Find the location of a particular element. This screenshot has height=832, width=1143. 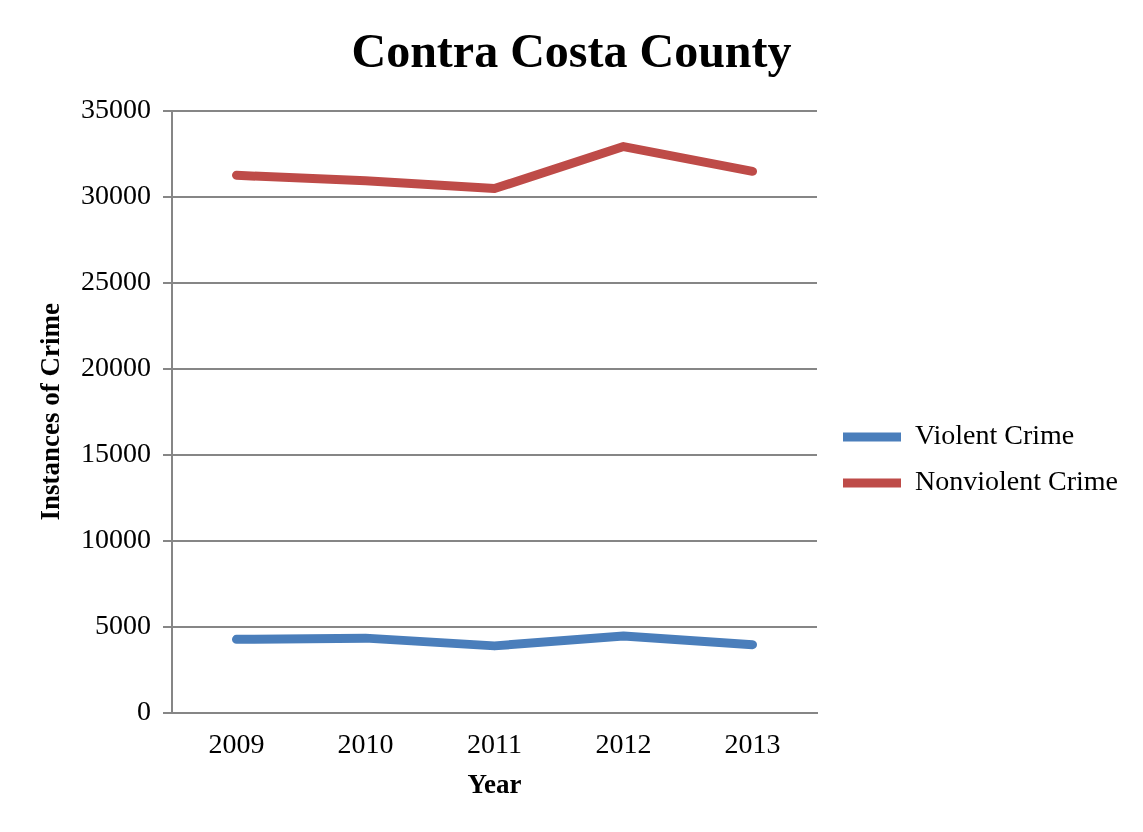

x-axis-title: Year is located at coordinates (494, 783).